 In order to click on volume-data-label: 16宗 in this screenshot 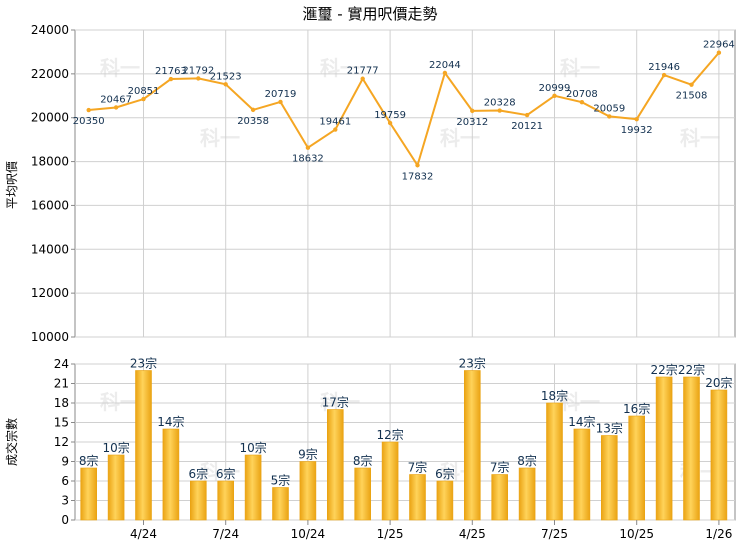, I will do `click(636, 408)`.